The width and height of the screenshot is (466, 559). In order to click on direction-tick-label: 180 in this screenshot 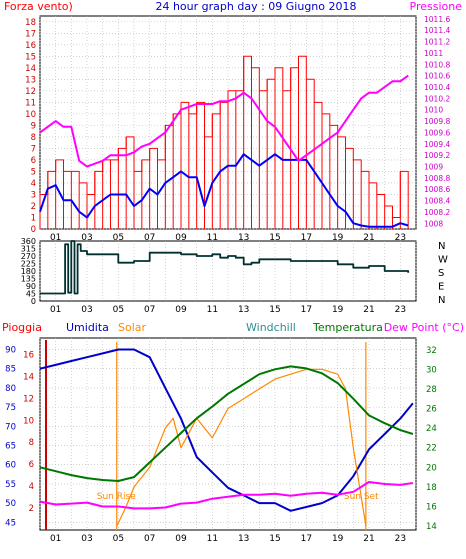, I will do `click(28, 271)`.